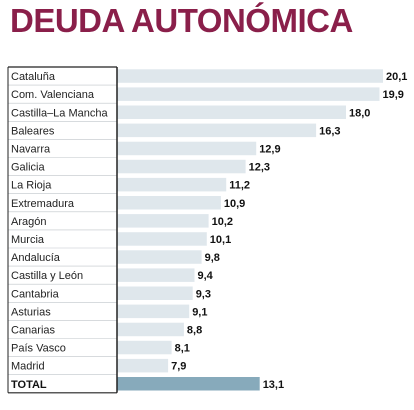  What do you see at coordinates (33, 131) in the screenshot?
I see `category-label: Baleares` at bounding box center [33, 131].